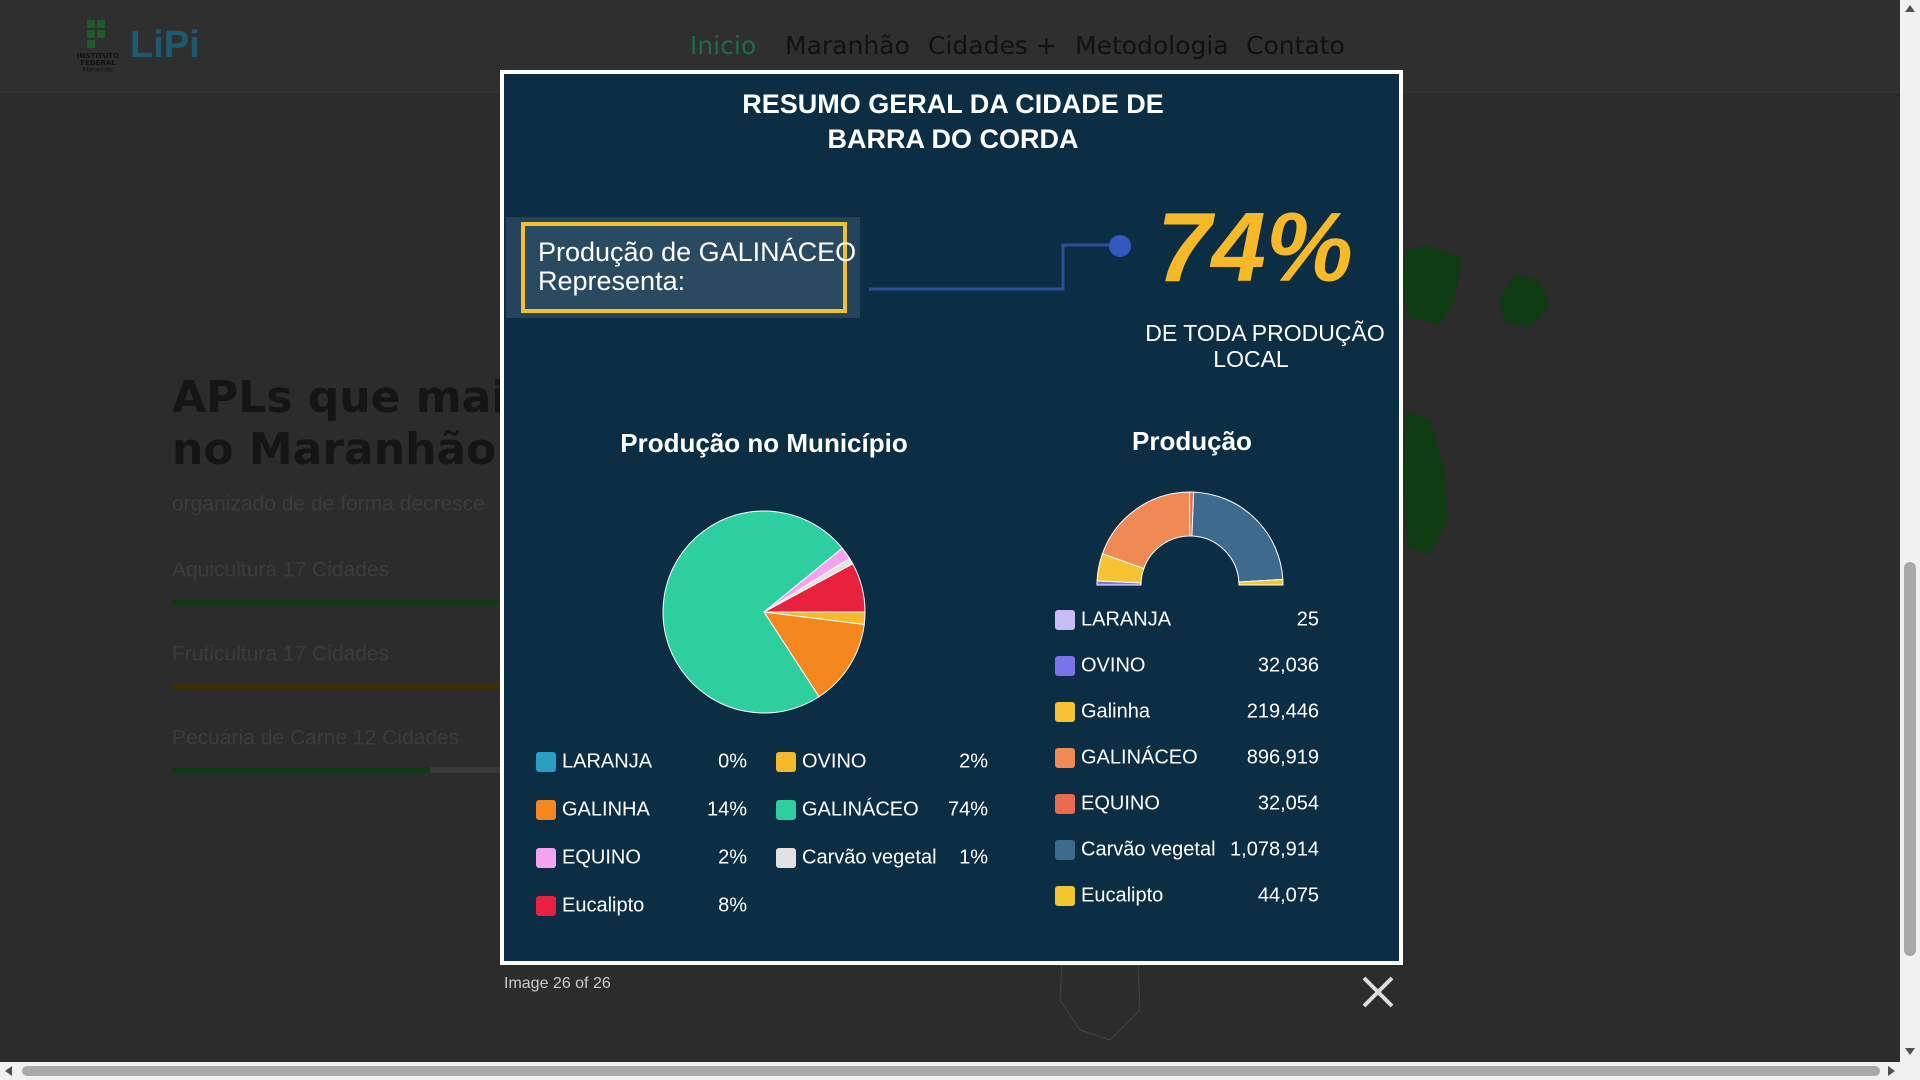 Image resolution: width=1920 pixels, height=1080 pixels. What do you see at coordinates (951, 1071) in the screenshot?
I see `horizontal-scroll-thumb` at bounding box center [951, 1071].